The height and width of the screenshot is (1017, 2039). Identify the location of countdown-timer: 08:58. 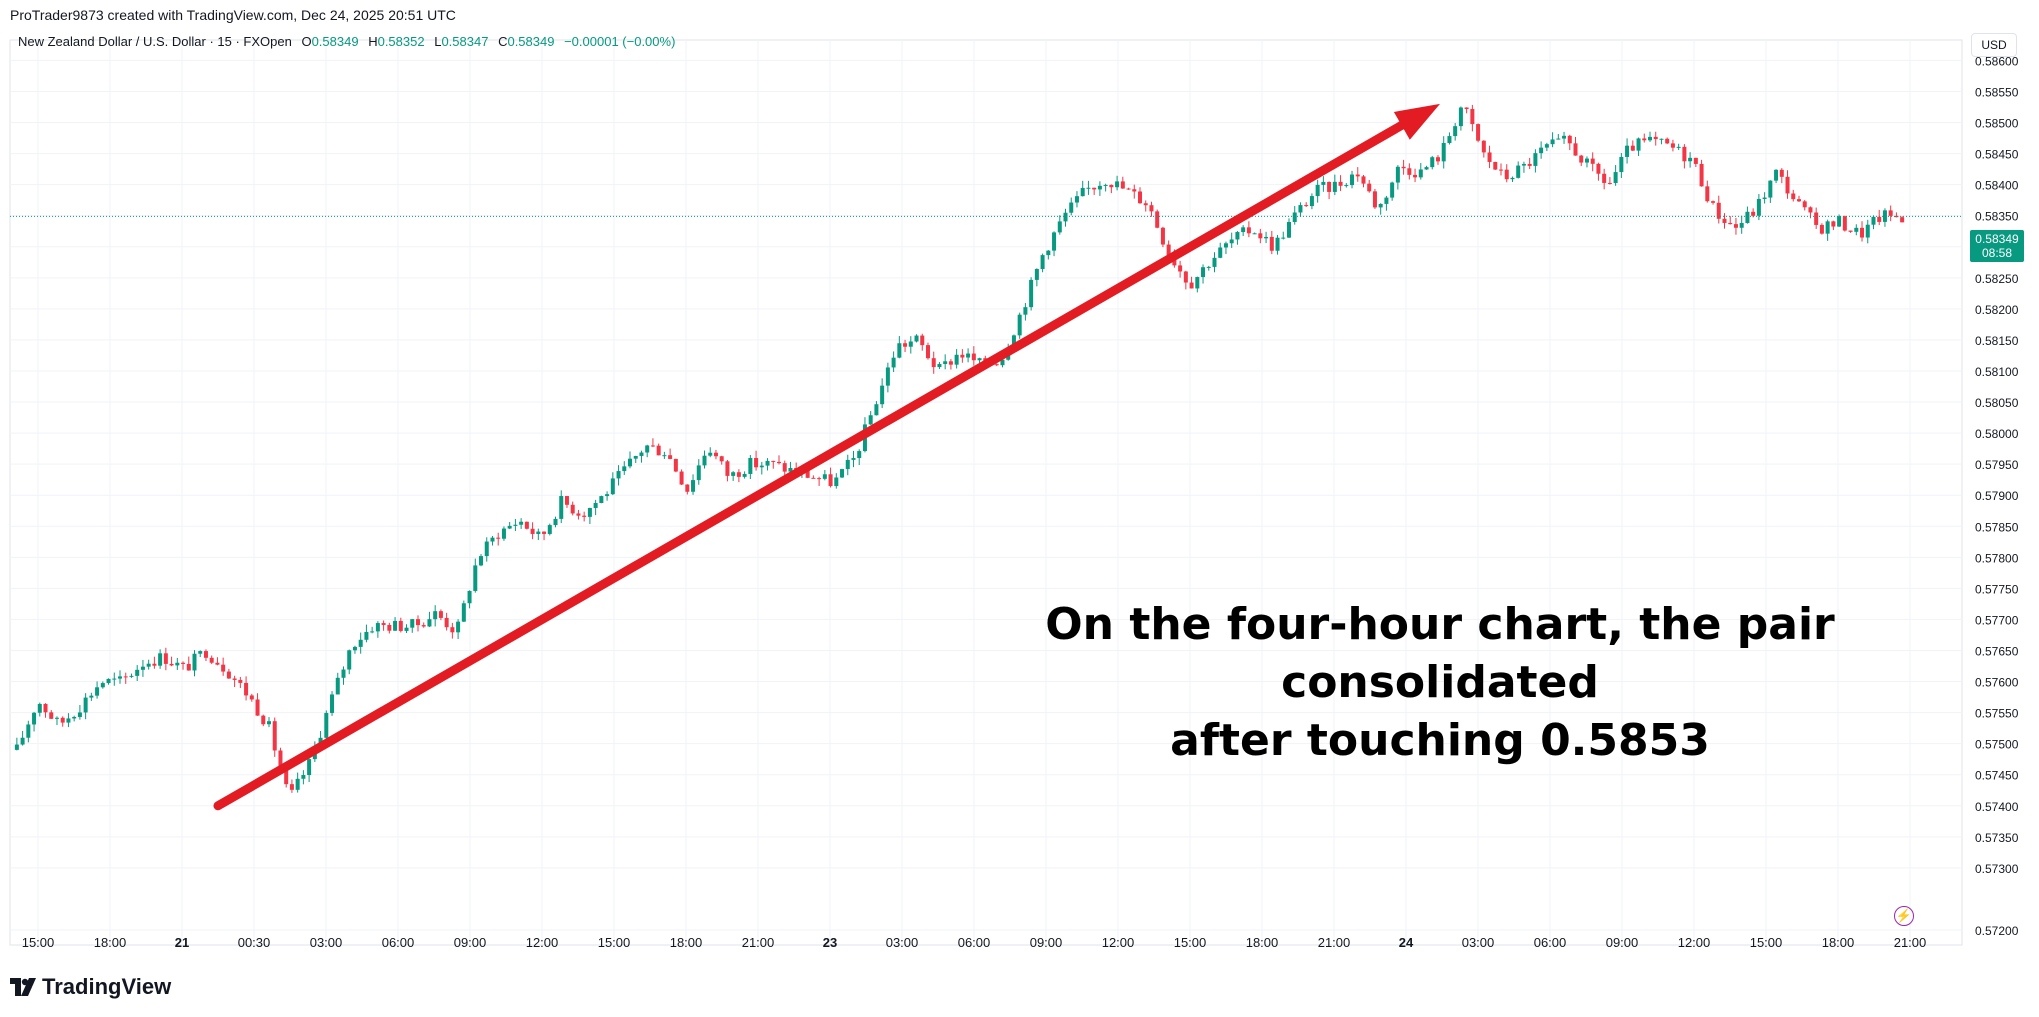
(1997, 253).